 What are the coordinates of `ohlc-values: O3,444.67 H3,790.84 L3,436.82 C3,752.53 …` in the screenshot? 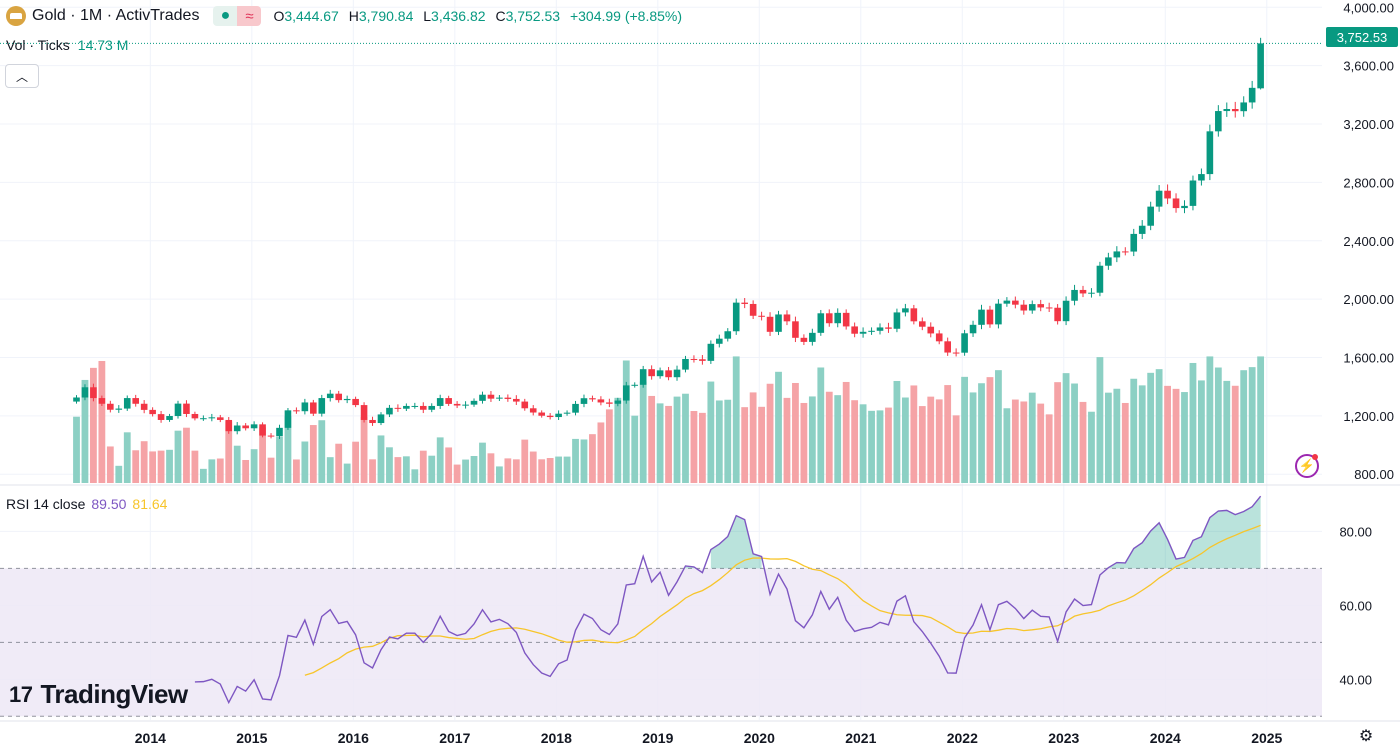 It's located at (480, 16).